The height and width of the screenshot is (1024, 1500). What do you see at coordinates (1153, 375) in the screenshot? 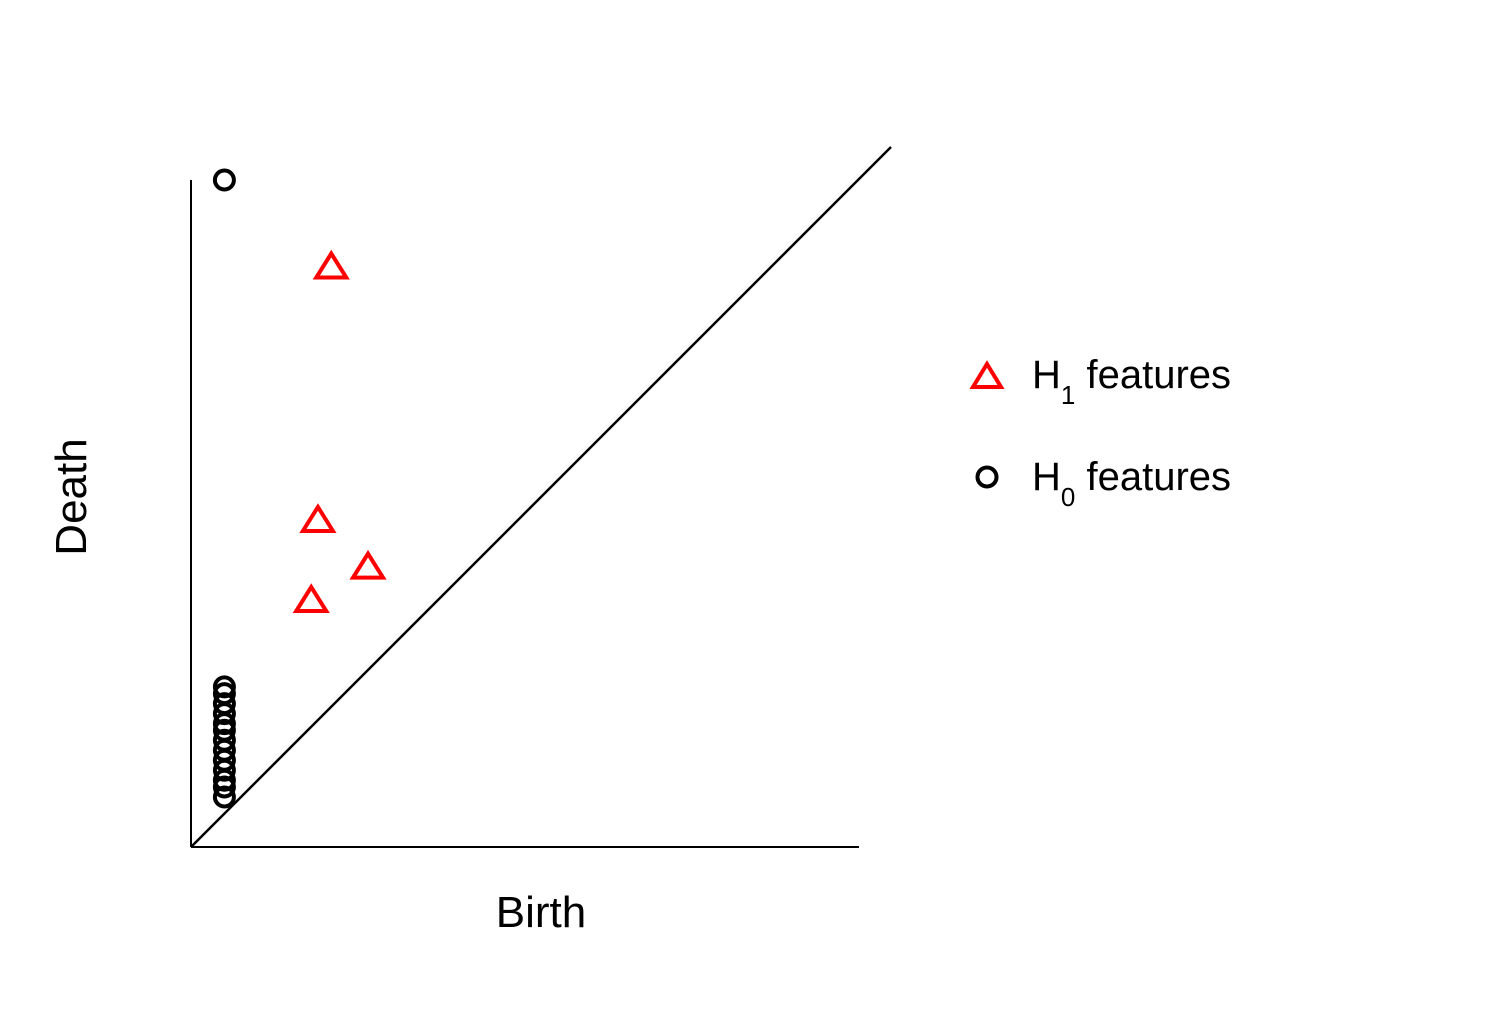
I see `legend-h1-rest: features` at bounding box center [1153, 375].